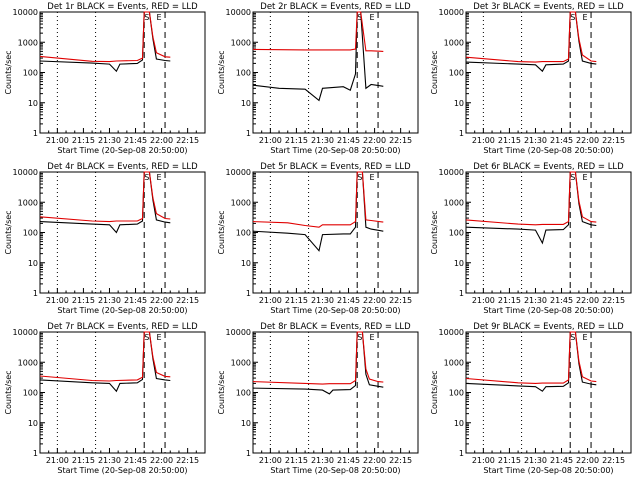 Image resolution: width=640 pixels, height=480 pixels. I want to click on chart-title: Det 4r BLACK = Events, RED = LLD, so click(122, 167).